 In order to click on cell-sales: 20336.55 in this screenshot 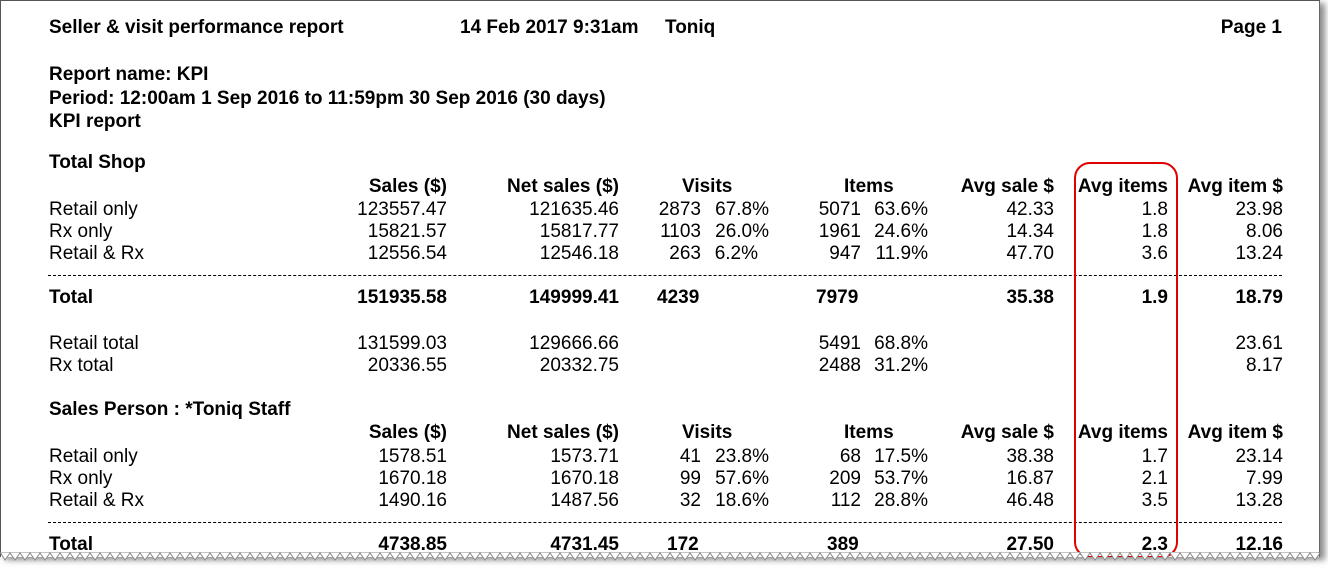, I will do `click(407, 365)`.